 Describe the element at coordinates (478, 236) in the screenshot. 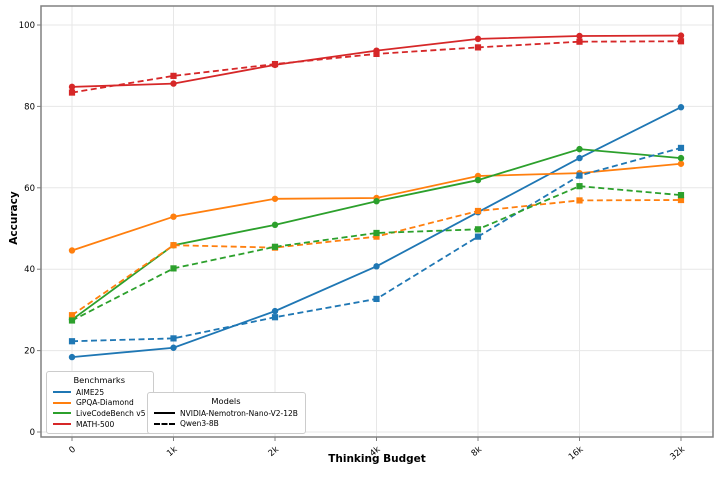

I see `marker-aime25-qwen3-8b-8k` at that location.